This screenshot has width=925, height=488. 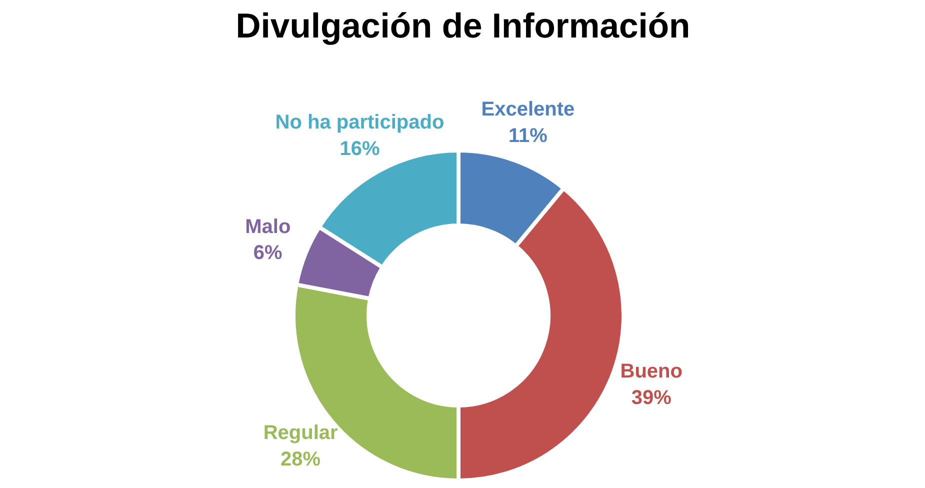 I want to click on slice-label: No ha participado, so click(x=359, y=123).